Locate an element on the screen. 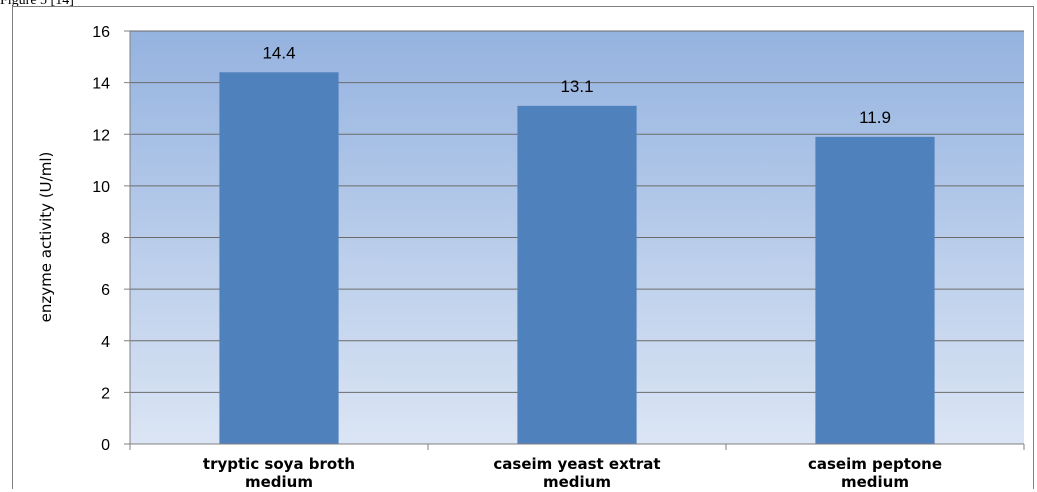  y-tick-label-6: 6 is located at coordinates (105, 290).